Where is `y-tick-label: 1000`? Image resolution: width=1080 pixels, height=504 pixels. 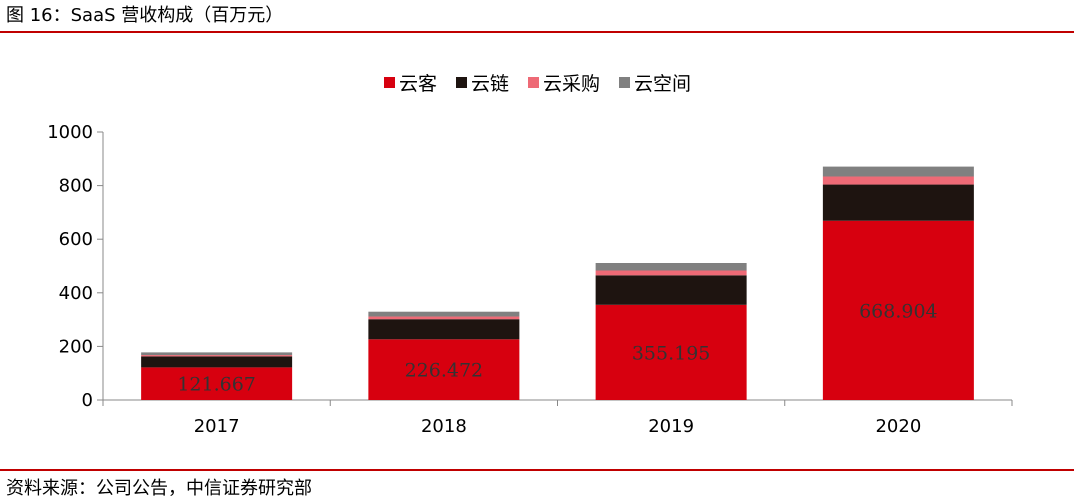
y-tick-label: 1000 is located at coordinates (70, 132).